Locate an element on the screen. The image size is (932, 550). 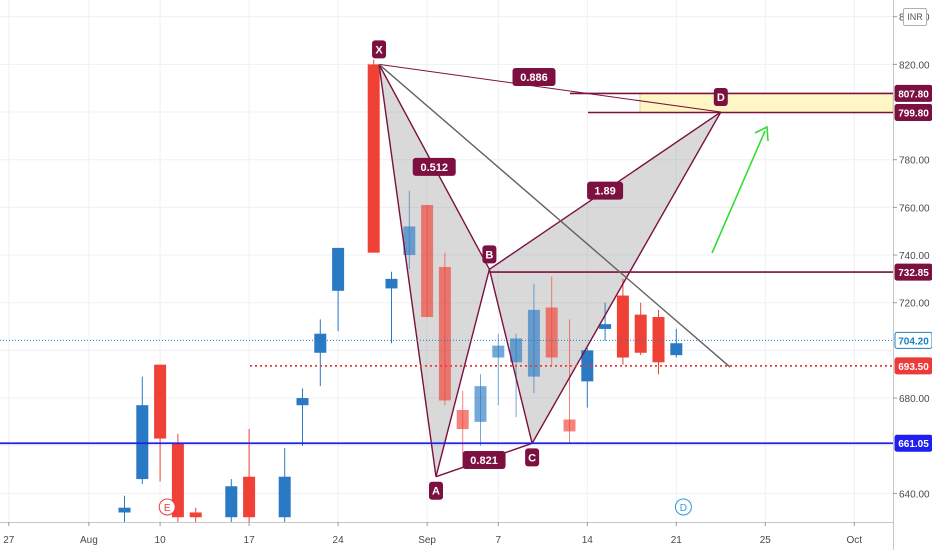
event-marker-text: D is located at coordinates (683, 508).